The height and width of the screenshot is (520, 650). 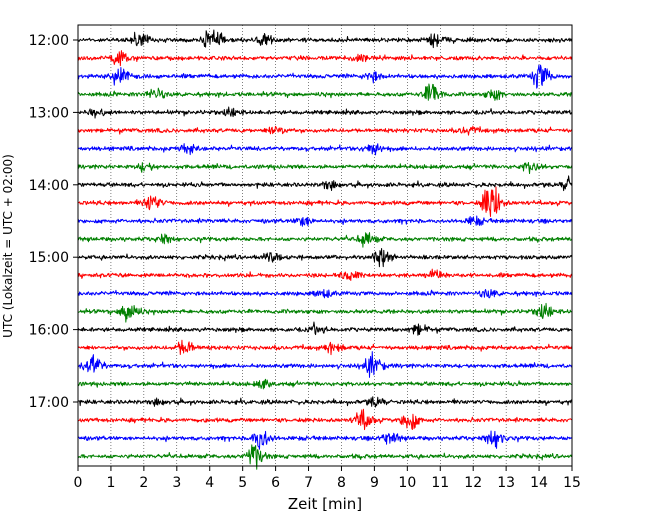 I want to click on x-tick-label-2: 2, so click(x=143, y=483).